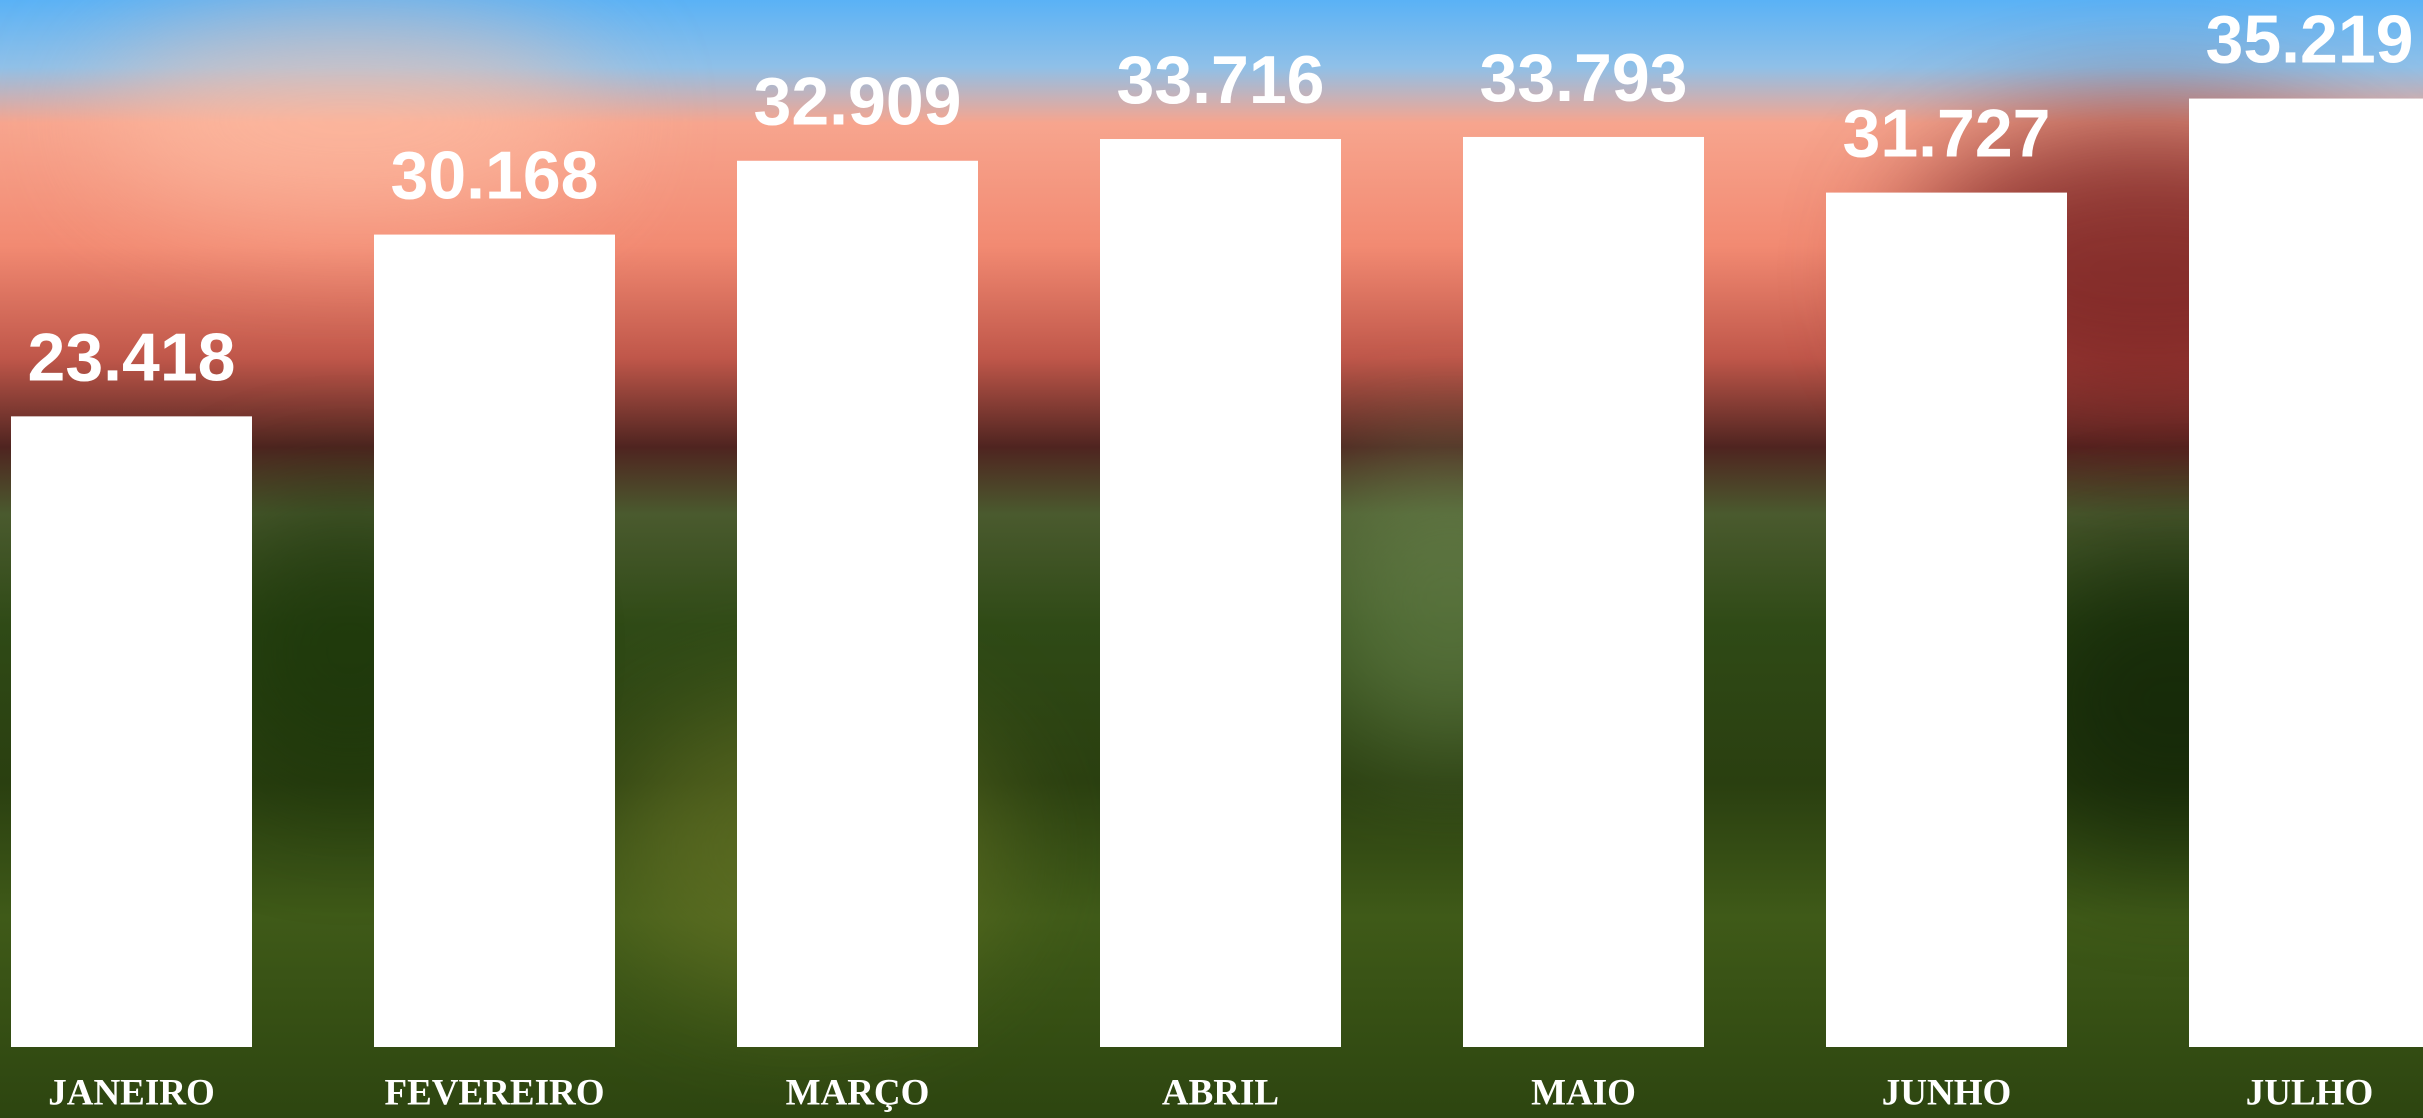 The width and height of the screenshot is (2423, 1118). Describe the element at coordinates (1584, 78) in the screenshot. I see `value-label: 33.793` at that location.